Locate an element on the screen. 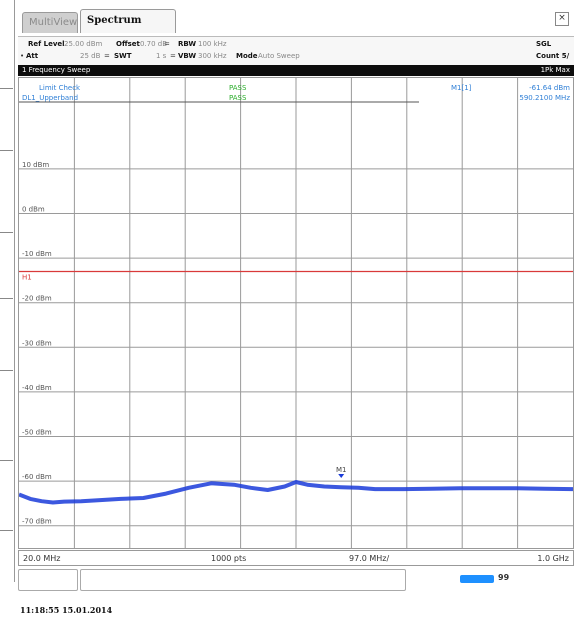  trace-mode-label: 1Pk Max is located at coordinates (555, 70).